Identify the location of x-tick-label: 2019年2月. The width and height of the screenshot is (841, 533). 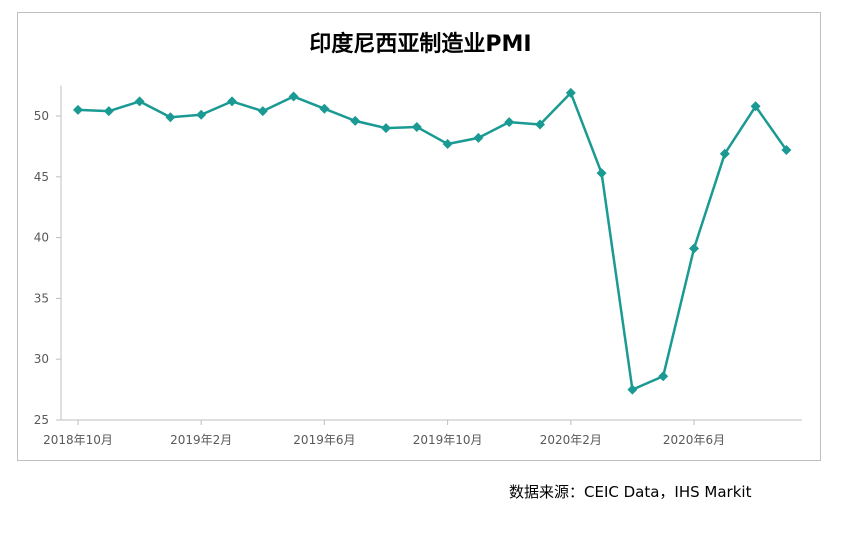
(201, 440).